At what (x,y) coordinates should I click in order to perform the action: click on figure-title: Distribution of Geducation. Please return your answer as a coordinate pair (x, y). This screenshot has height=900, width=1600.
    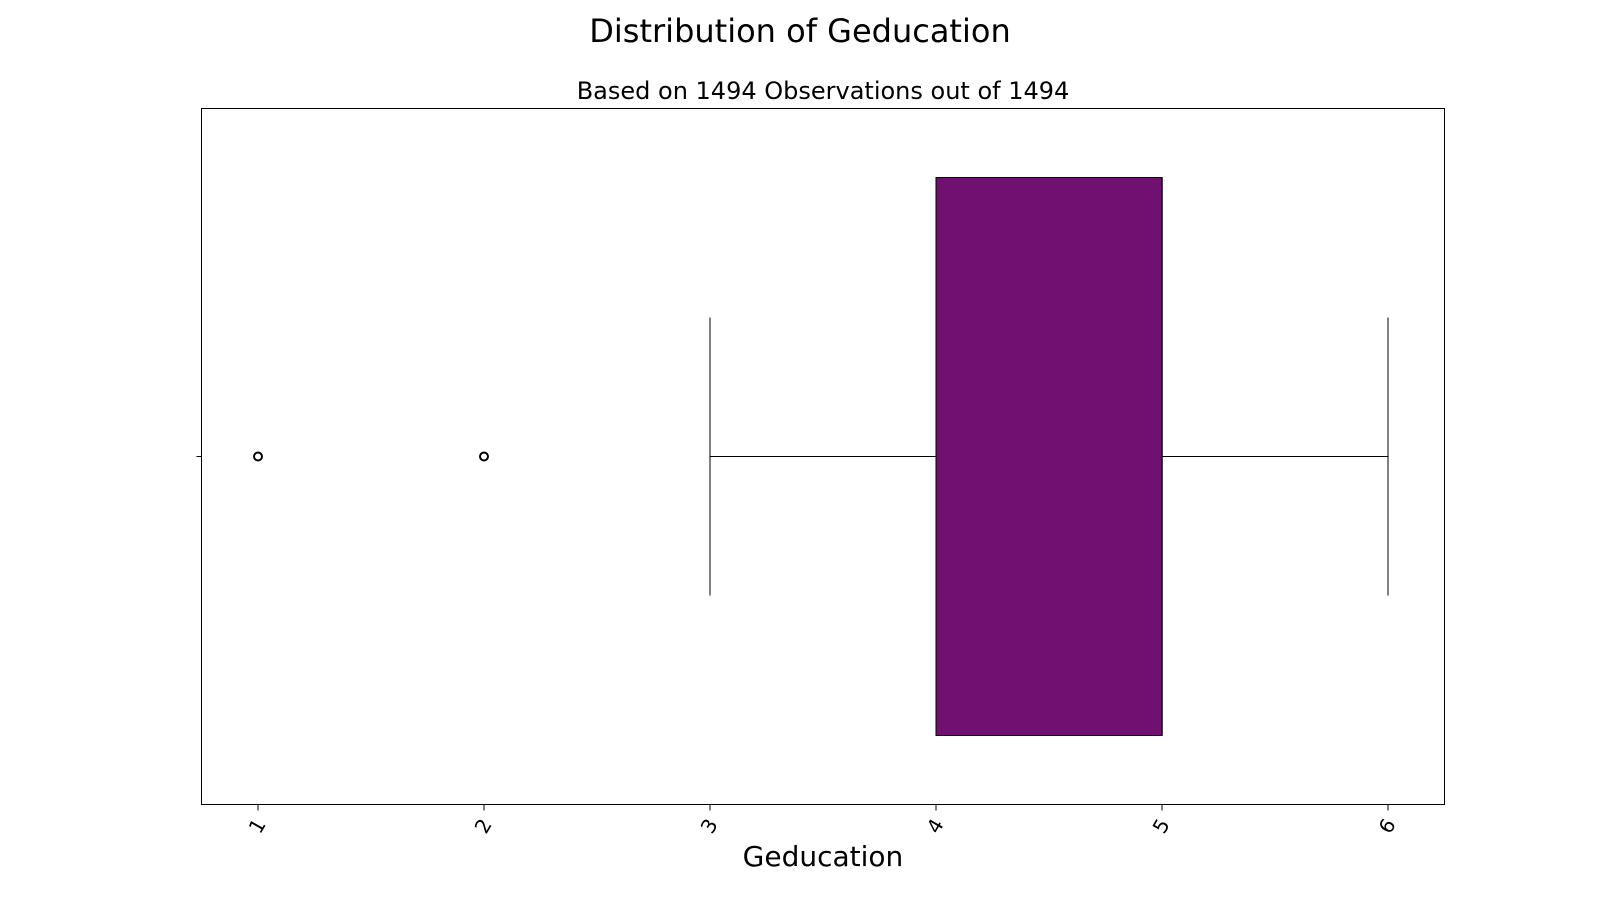
    Looking at the image, I should click on (800, 31).